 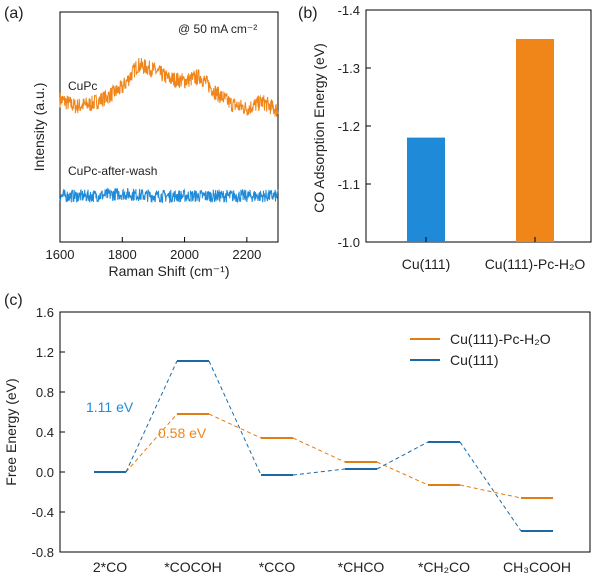 I want to click on annotation-cu111-barrier: 1.11 eV, so click(x=110, y=407).